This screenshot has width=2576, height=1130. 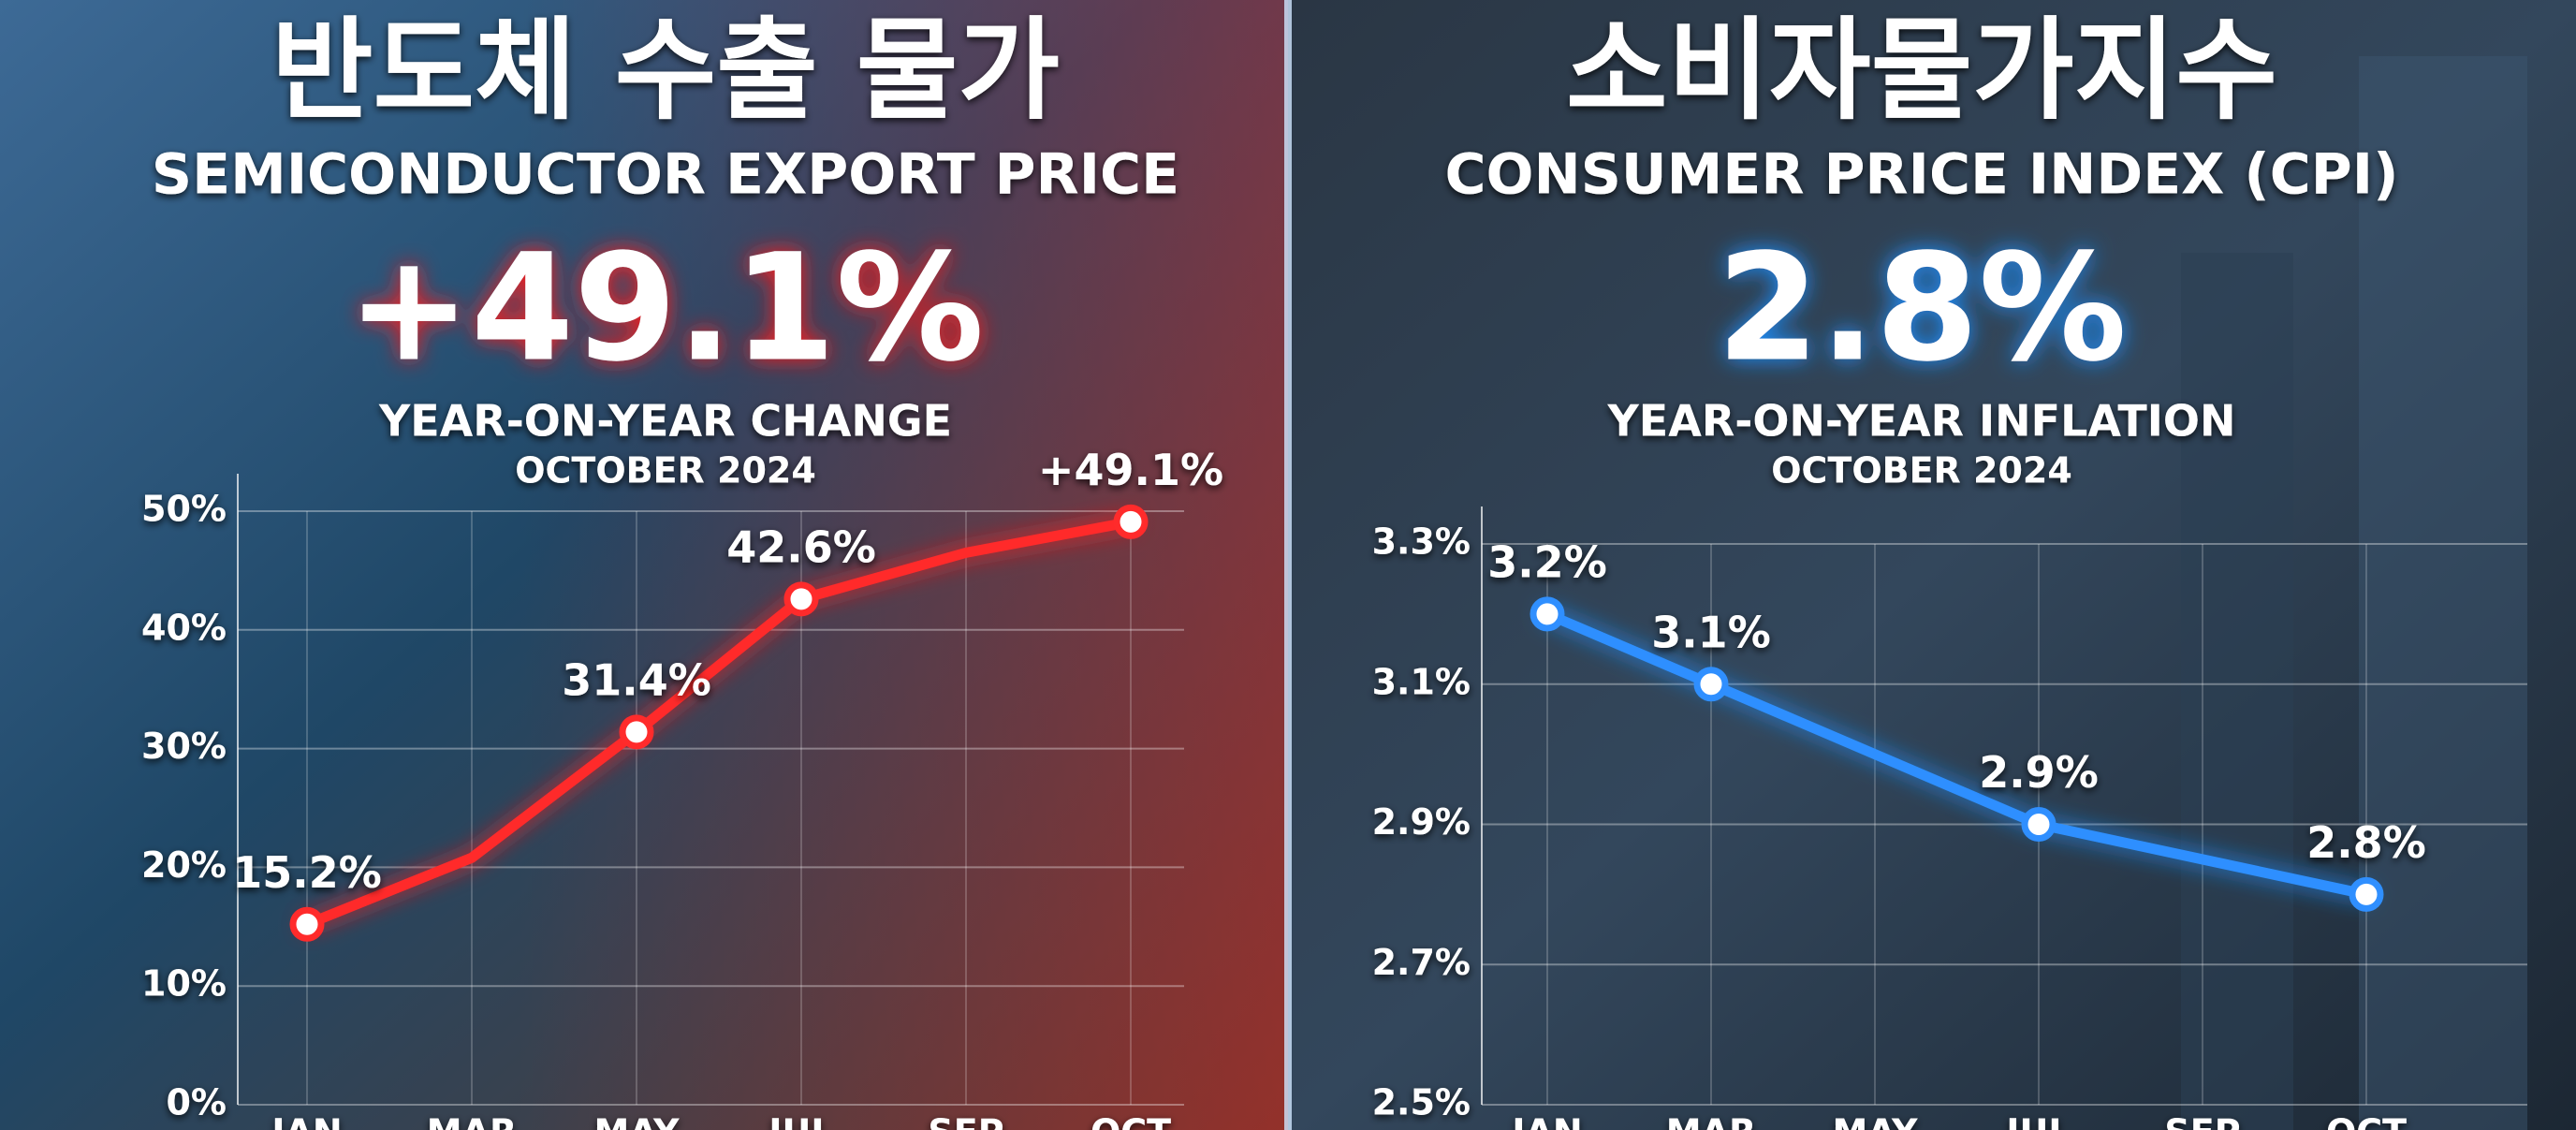 What do you see at coordinates (196, 1102) in the screenshot?
I see `y-tick-label: 0%` at bounding box center [196, 1102].